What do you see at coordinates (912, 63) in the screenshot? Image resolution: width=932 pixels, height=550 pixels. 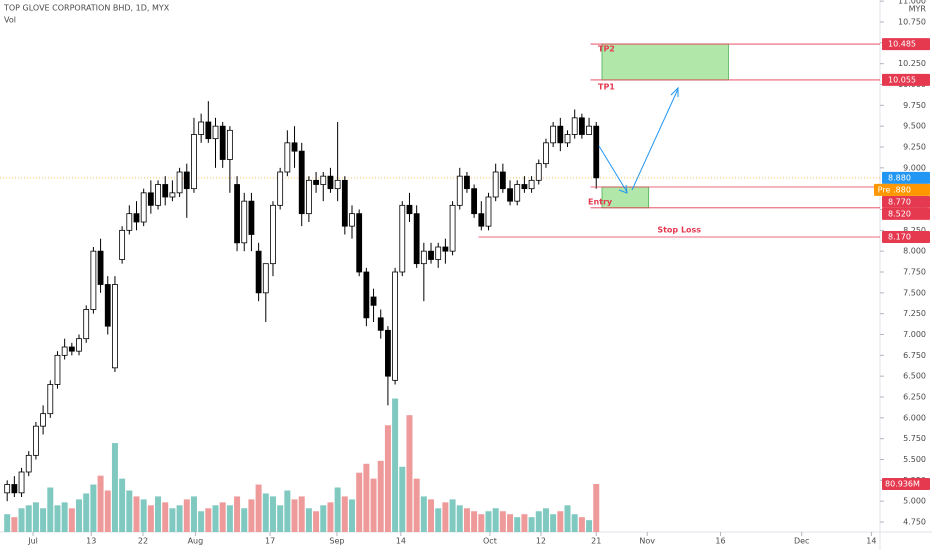 I see `y-tick-label: 10.250` at bounding box center [912, 63].